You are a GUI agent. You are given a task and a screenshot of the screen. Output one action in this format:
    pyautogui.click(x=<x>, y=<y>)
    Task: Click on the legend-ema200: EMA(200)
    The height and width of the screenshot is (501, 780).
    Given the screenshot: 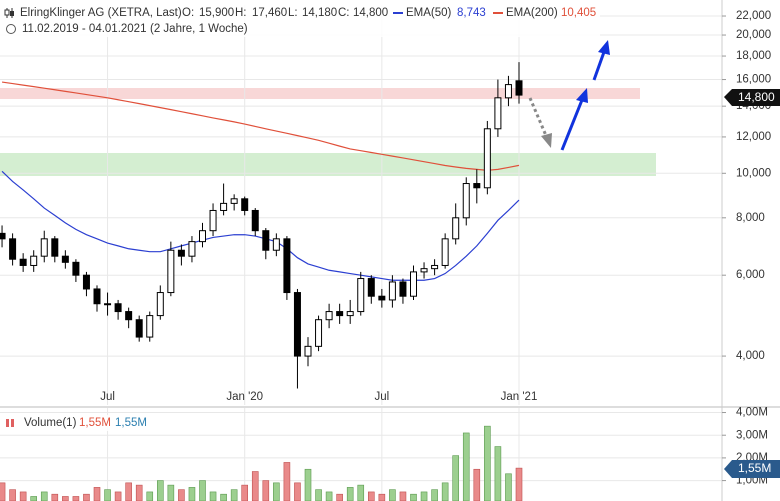 What is the action you would take?
    pyautogui.click(x=532, y=13)
    